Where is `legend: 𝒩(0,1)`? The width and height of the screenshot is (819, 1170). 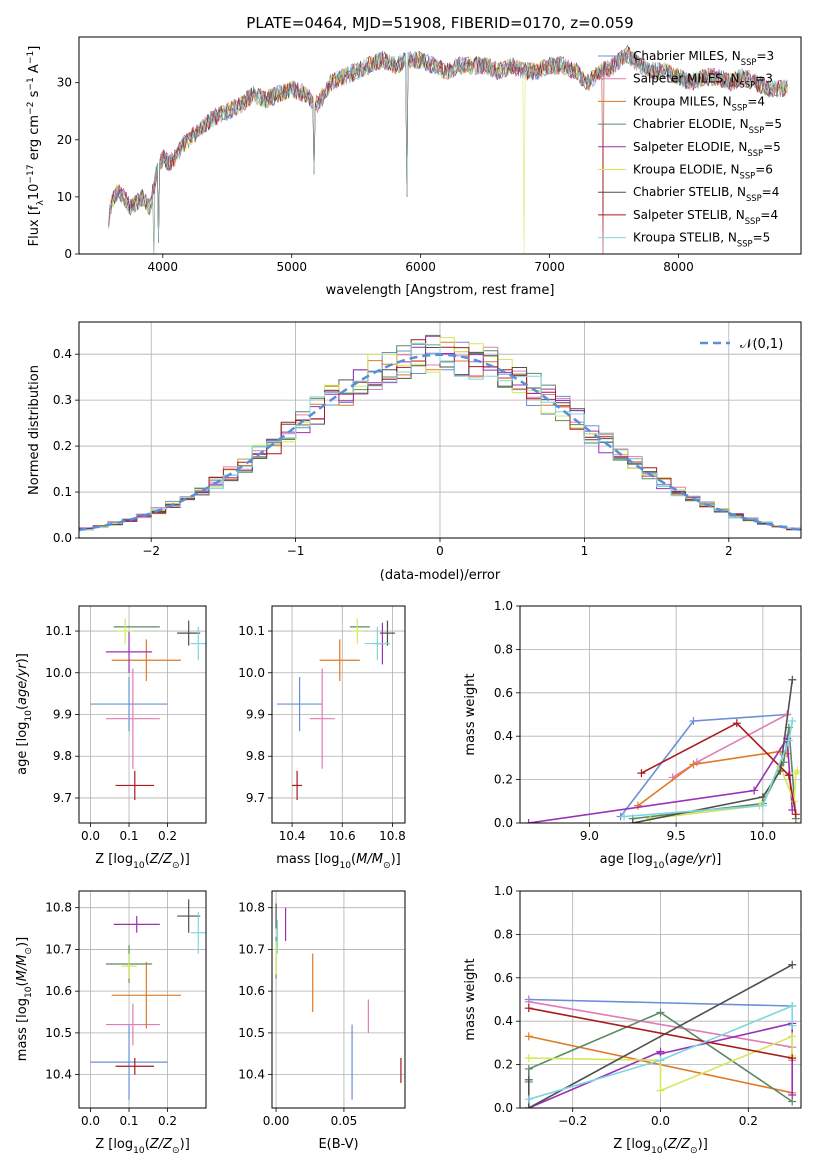
legend: 𝒩(0,1) is located at coordinates (741, 344).